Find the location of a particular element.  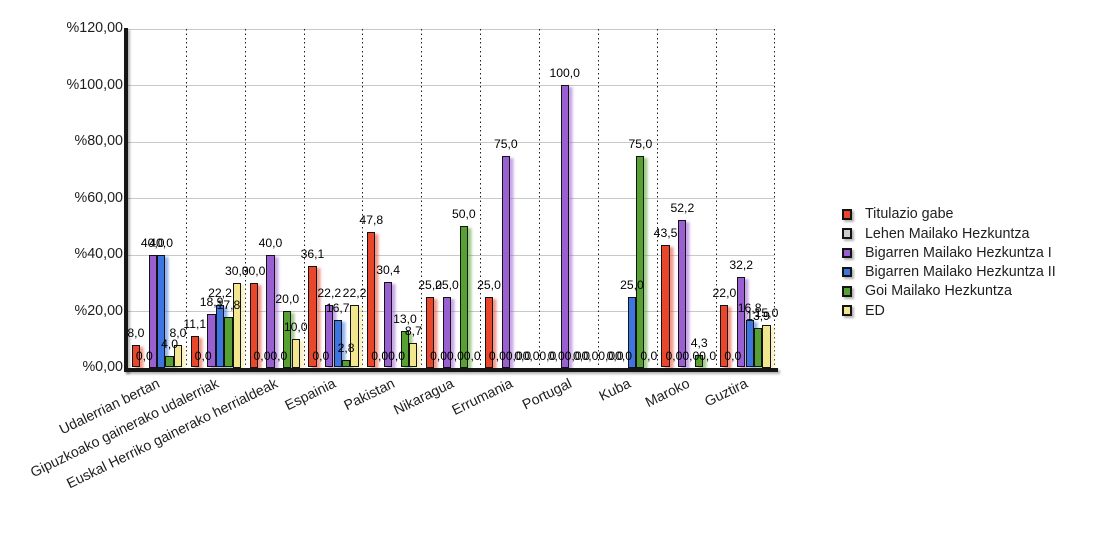

bar-value-label: 16,8 is located at coordinates (749, 308).